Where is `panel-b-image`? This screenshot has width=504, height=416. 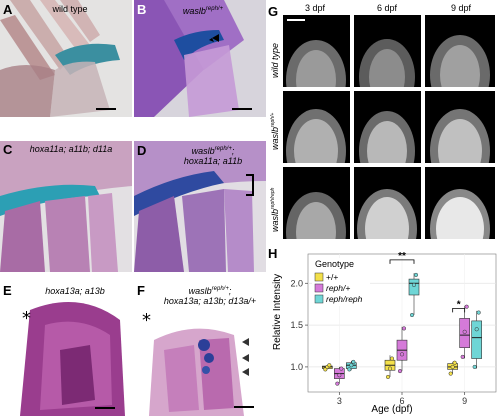 panel-b-image is located at coordinates (200, 58).